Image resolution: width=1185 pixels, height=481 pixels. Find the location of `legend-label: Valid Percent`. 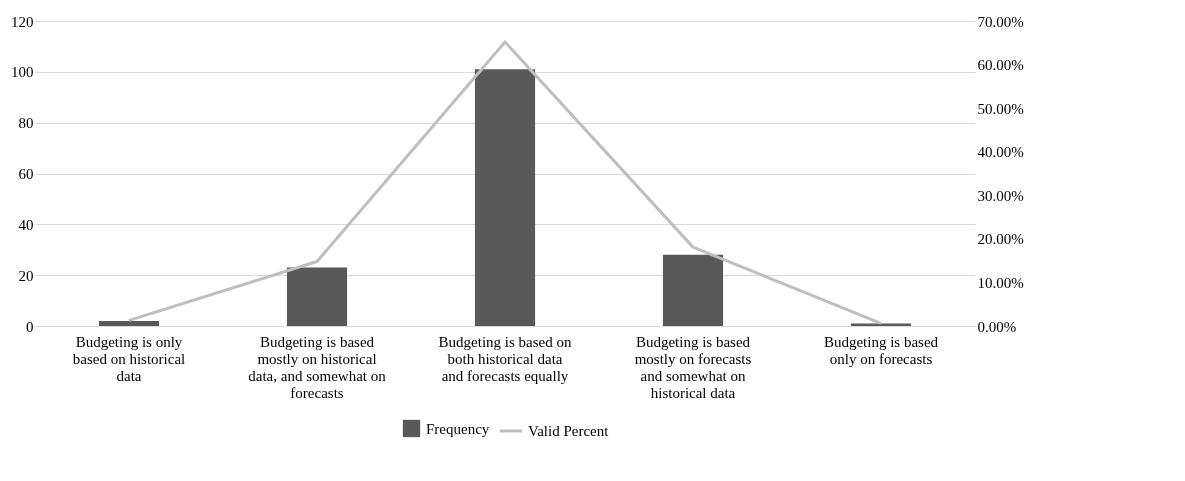

legend-label: Valid Percent is located at coordinates (569, 431).